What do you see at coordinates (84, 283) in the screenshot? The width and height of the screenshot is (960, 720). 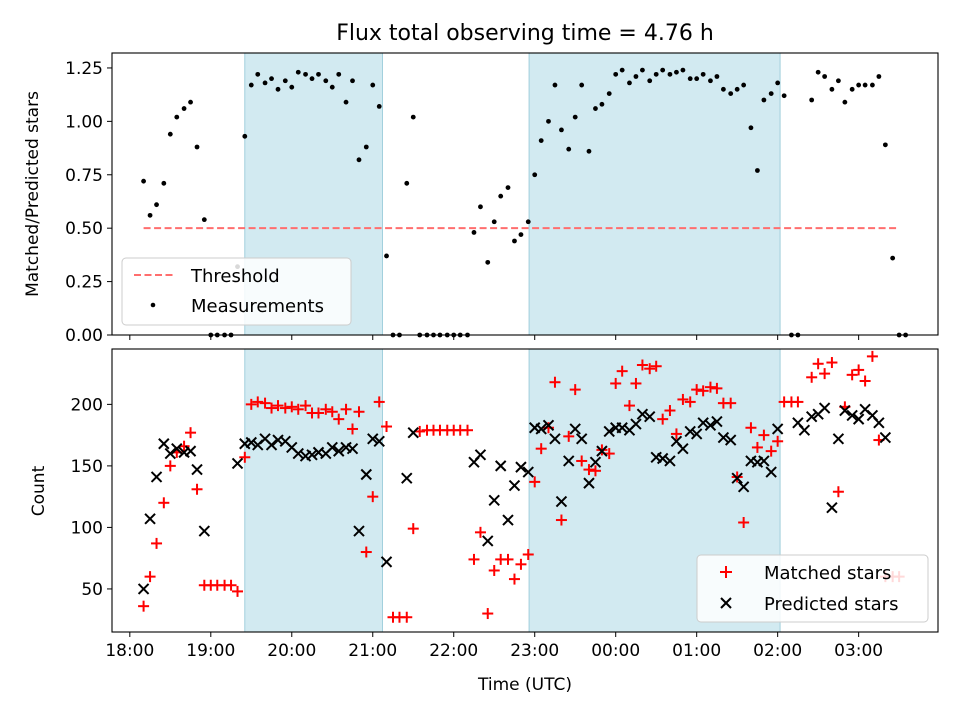 I see `top-ytick-label: 0.25` at bounding box center [84, 283].